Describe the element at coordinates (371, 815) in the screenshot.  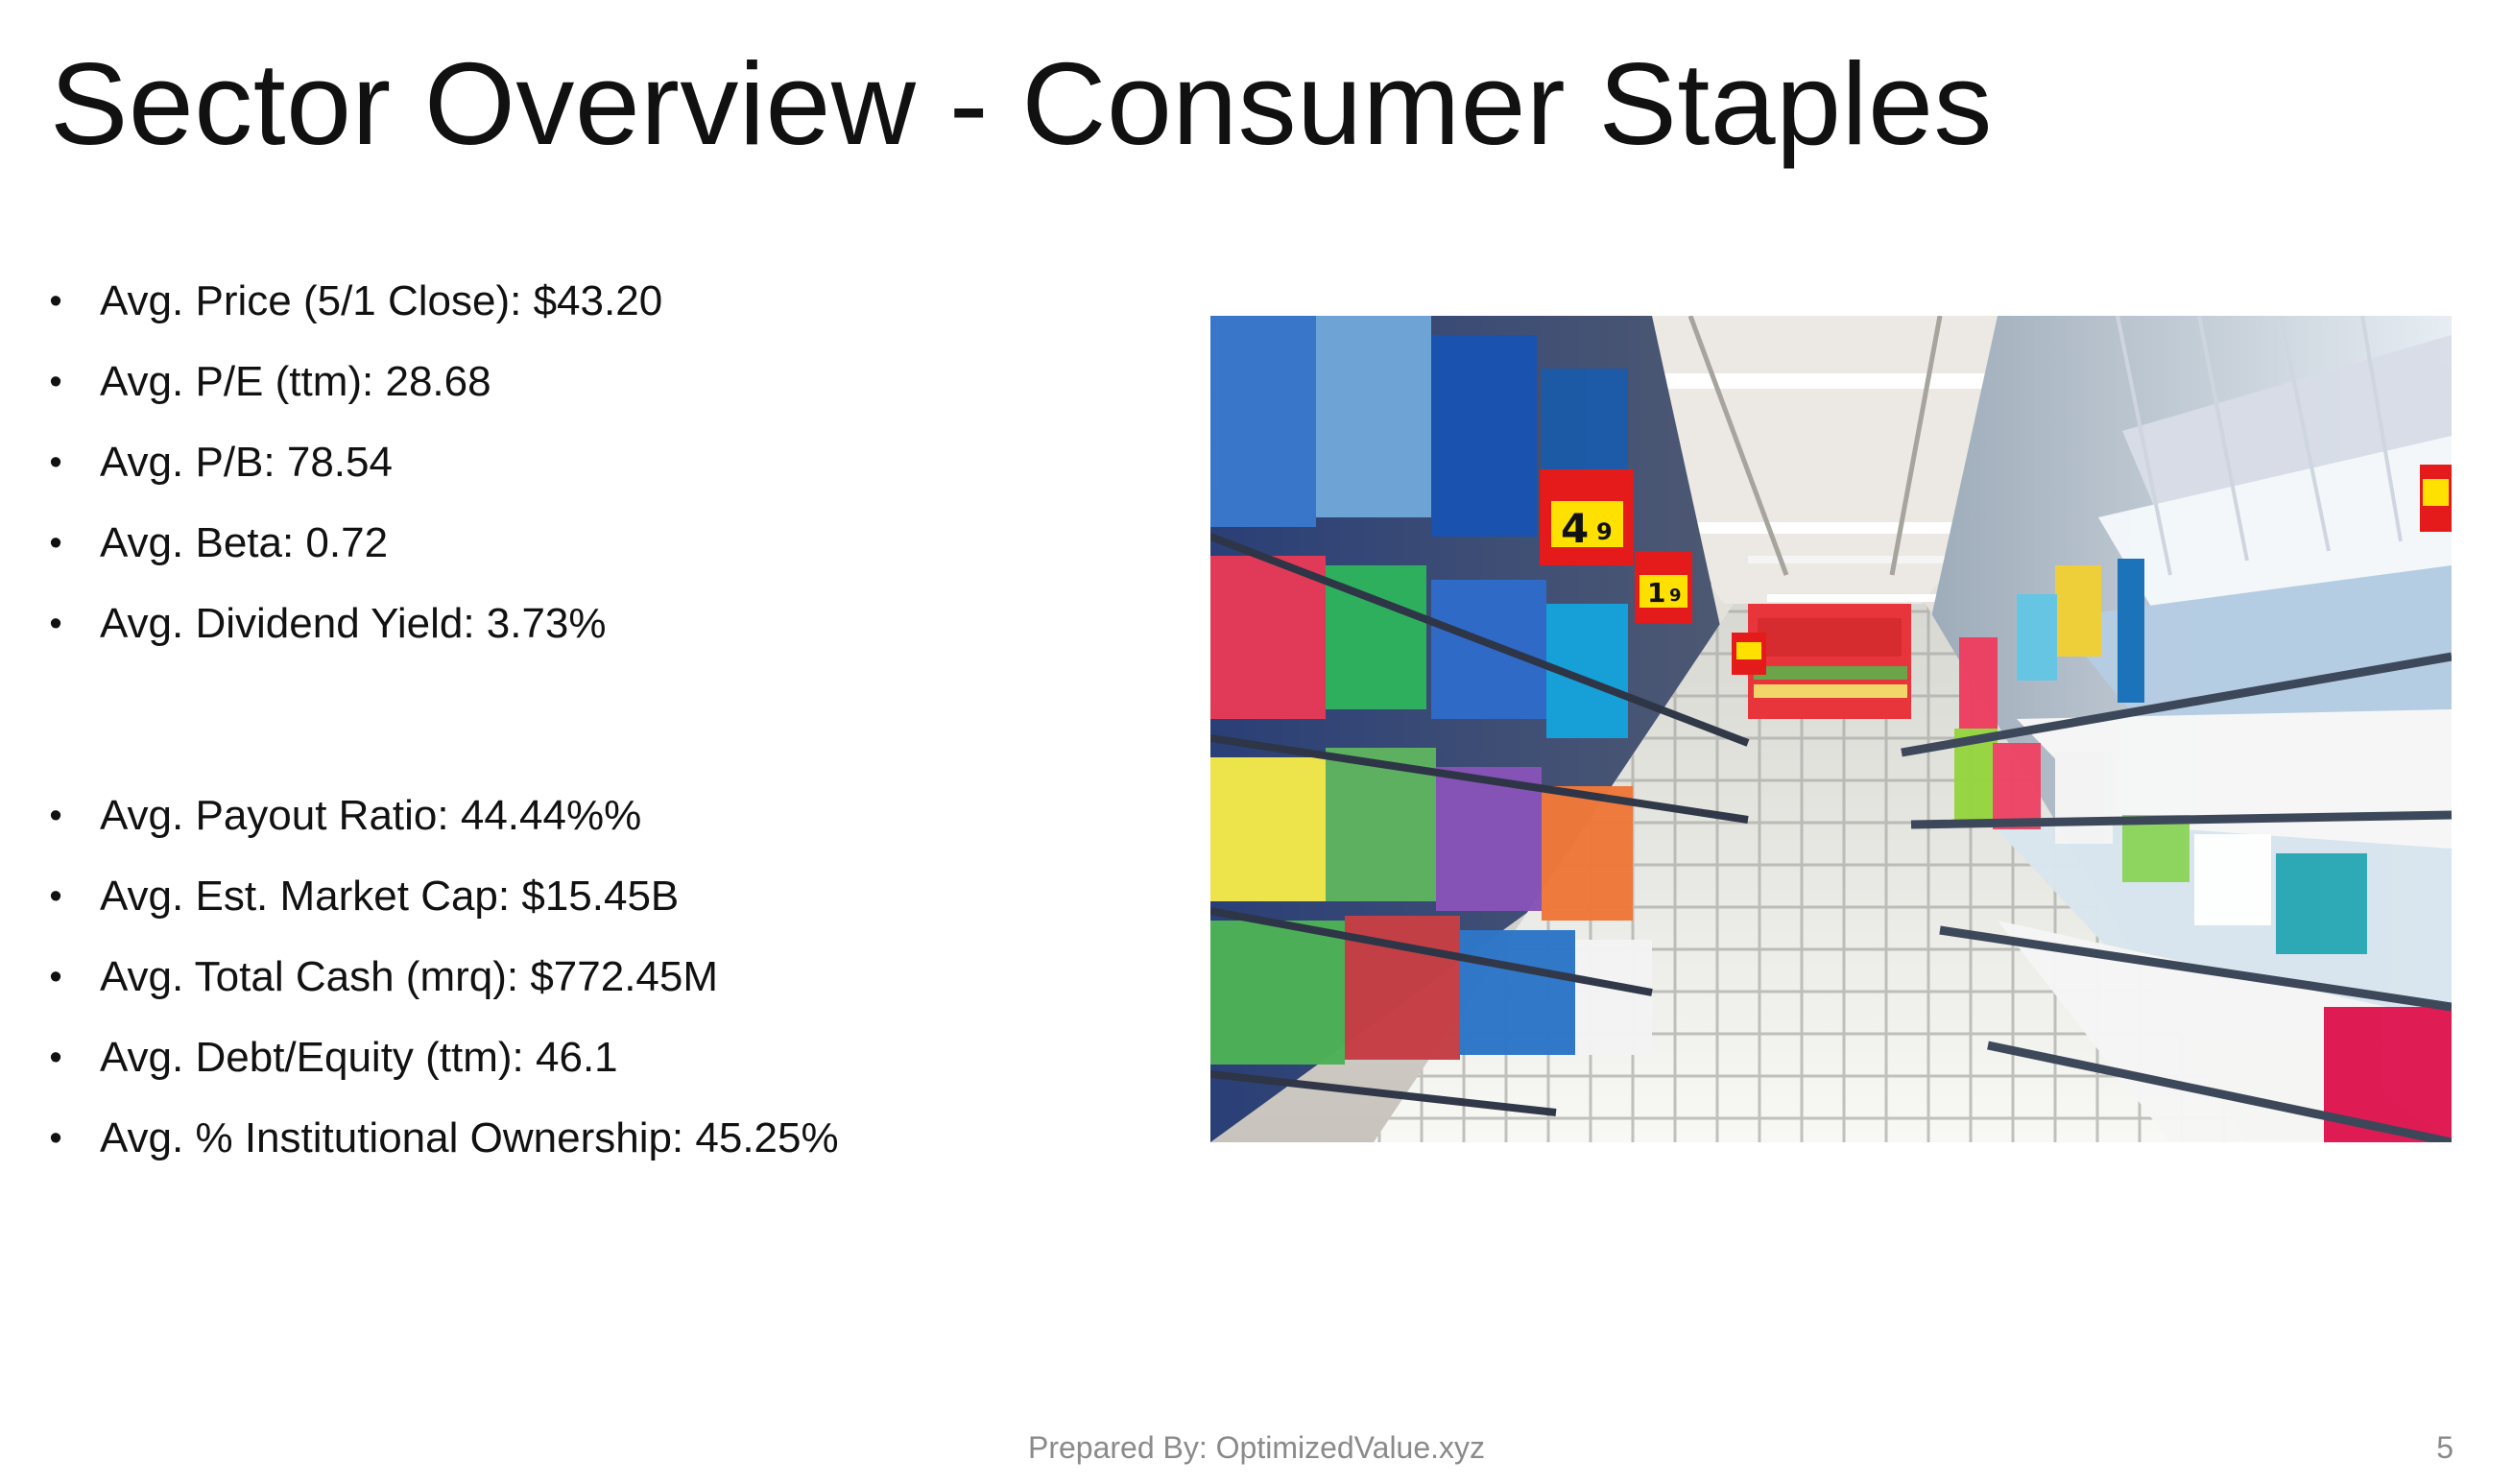
I see `bullet-text: Avg. Payout Ratio: 44.44%%` at that location.